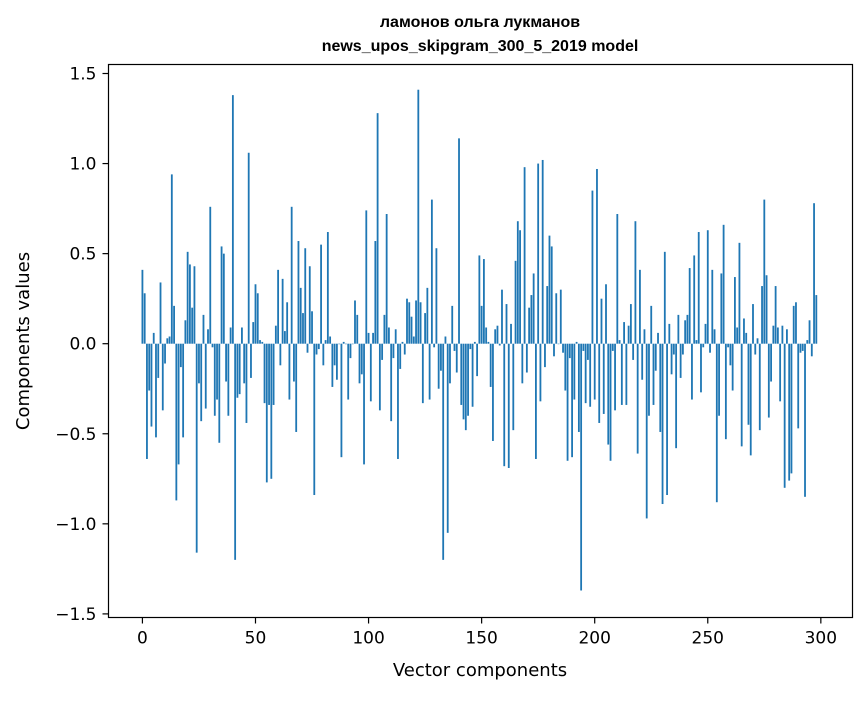 This screenshot has width=867, height=701. What do you see at coordinates (75, 525) in the screenshot?
I see `y-tick-label: −1.0` at bounding box center [75, 525].